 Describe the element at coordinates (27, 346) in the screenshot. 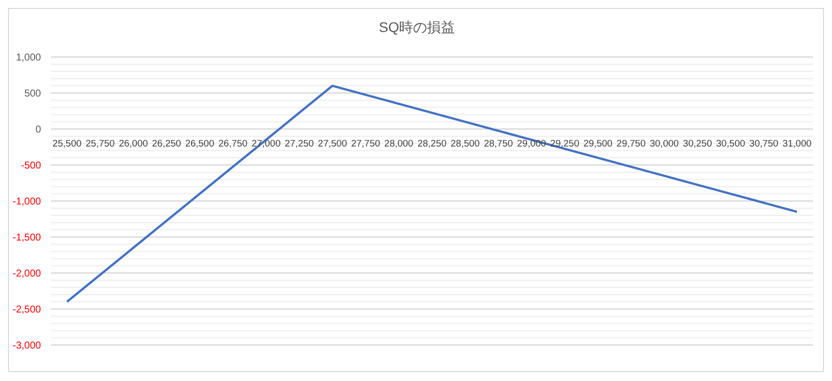

I see `y-tick-label: -3,000` at that location.